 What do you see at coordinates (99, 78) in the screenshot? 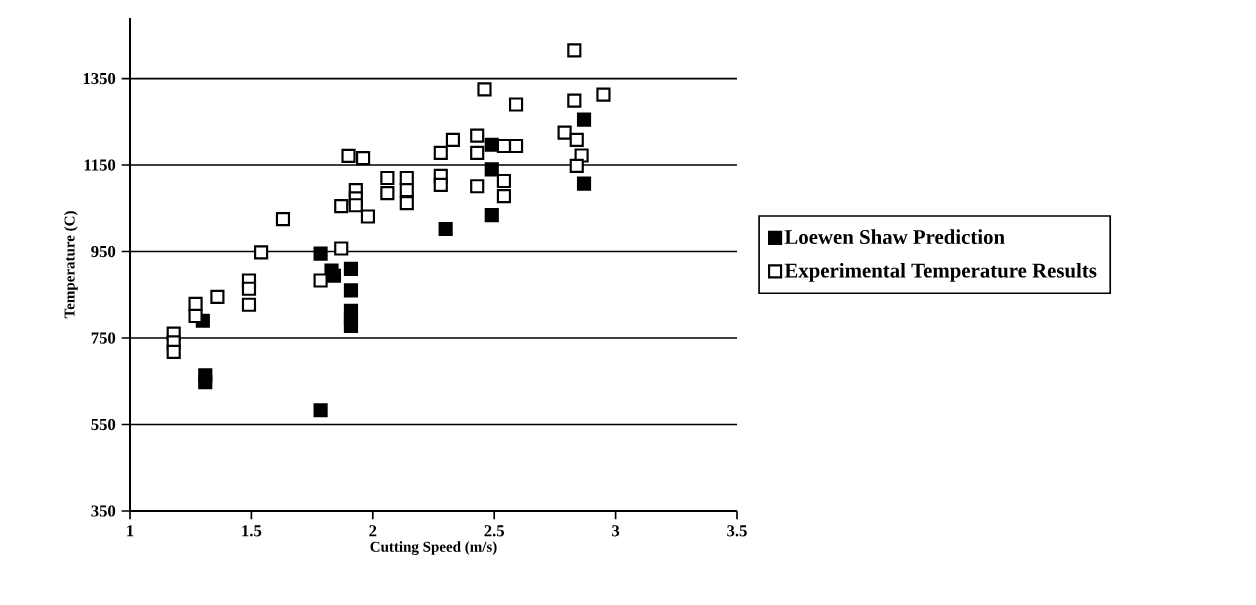
I see `y-tick-label: 1350` at bounding box center [99, 78].